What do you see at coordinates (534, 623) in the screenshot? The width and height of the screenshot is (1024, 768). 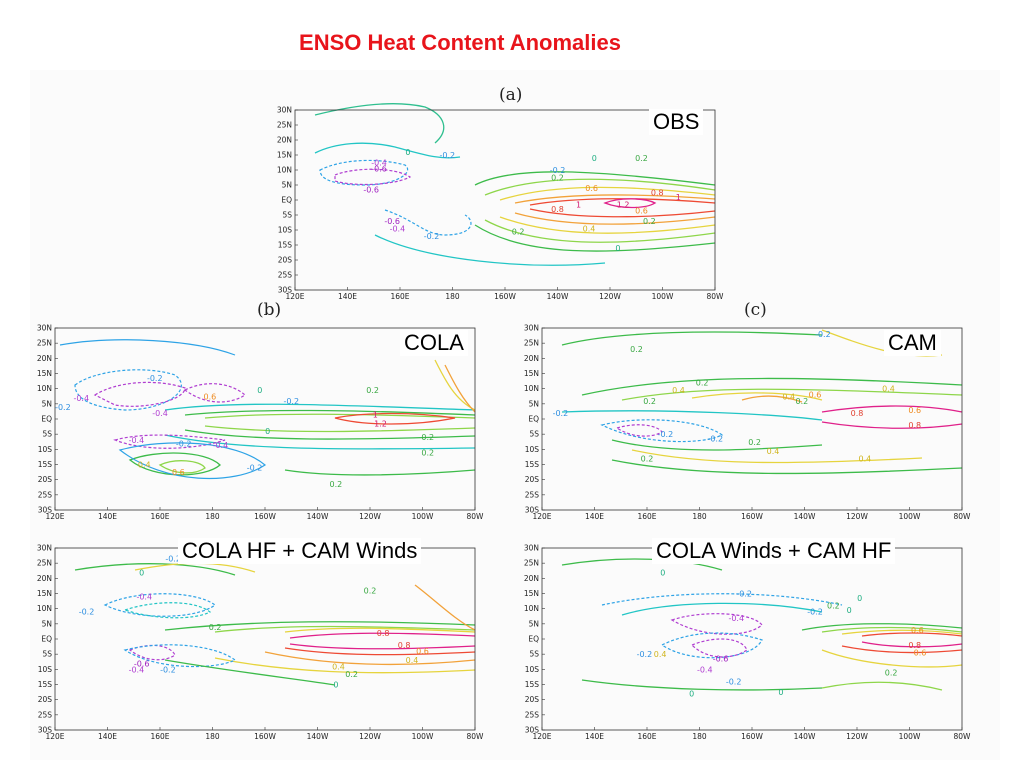 I see `y-tick-label: 5N` at bounding box center [534, 623].